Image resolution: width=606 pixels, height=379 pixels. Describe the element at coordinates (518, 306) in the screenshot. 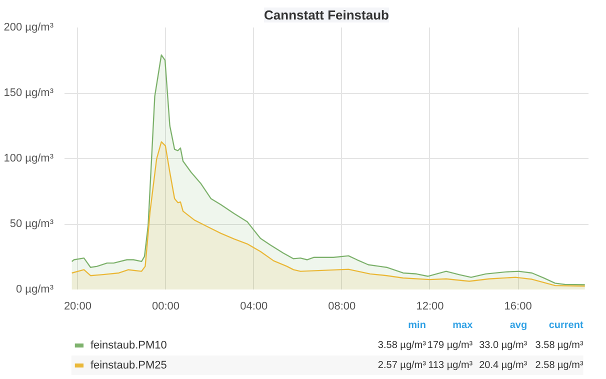

I see `x-tick-label: 16:00` at that location.